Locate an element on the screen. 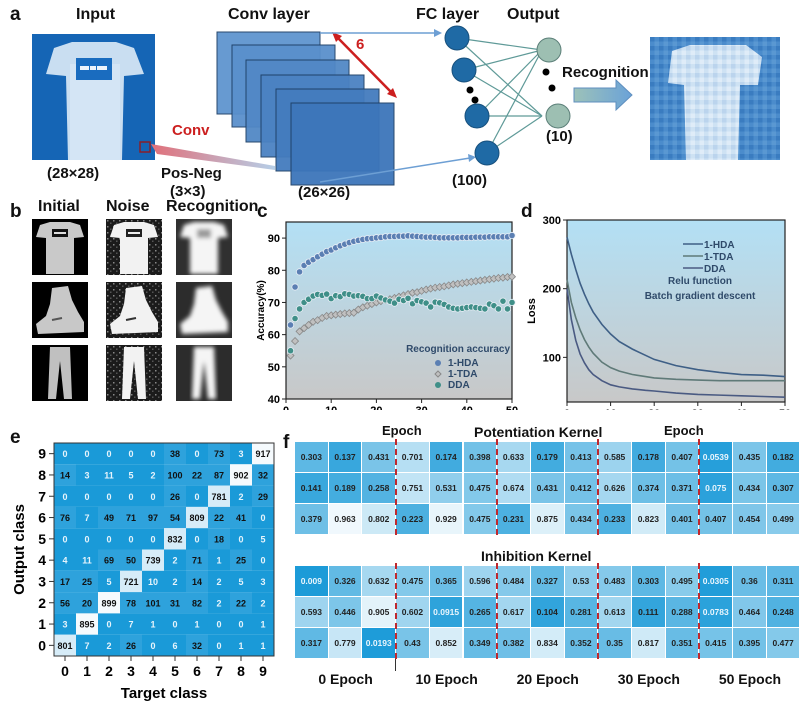  kernel-cell: 0.477 is located at coordinates (782, 643).